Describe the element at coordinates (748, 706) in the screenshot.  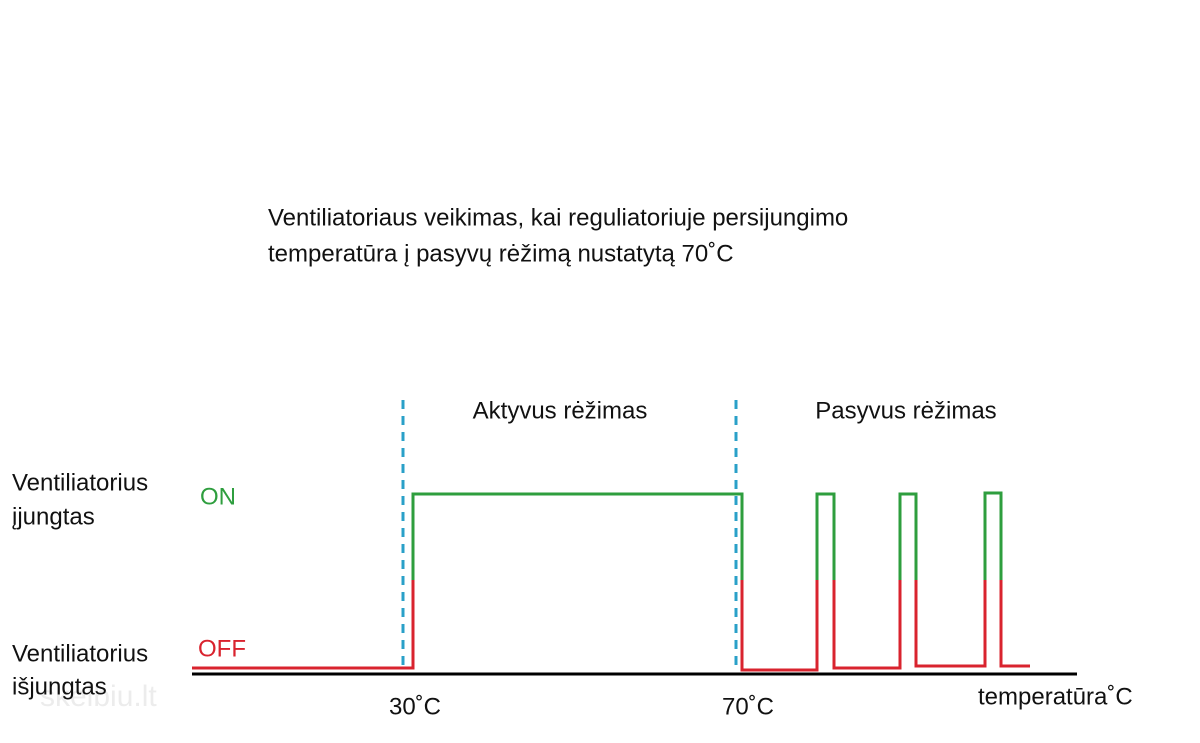
I see `tick-label: 70˚C` at that location.